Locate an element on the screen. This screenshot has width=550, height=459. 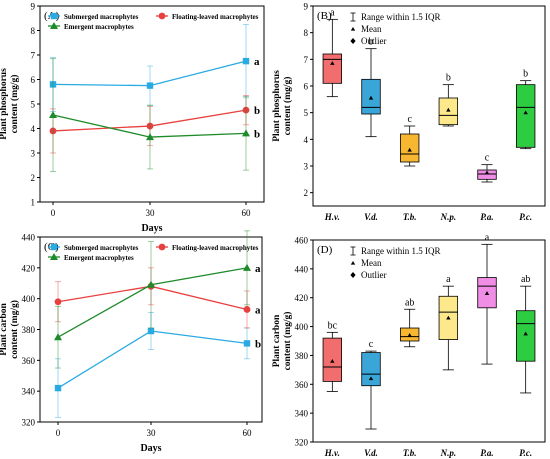
category-label: P.c. is located at coordinates (525, 453).